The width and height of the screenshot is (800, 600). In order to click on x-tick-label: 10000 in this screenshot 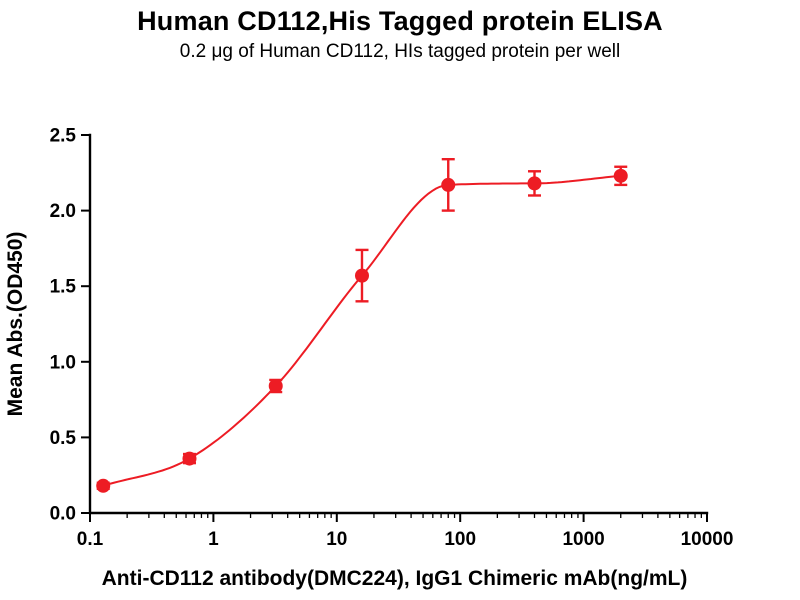, I will do `click(707, 539)`.